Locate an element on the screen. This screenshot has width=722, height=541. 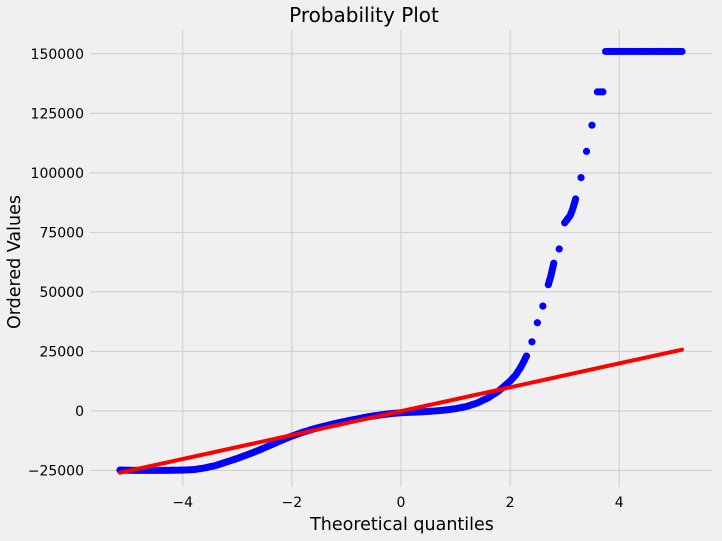
x-tick-label: 0 is located at coordinates (401, 503).